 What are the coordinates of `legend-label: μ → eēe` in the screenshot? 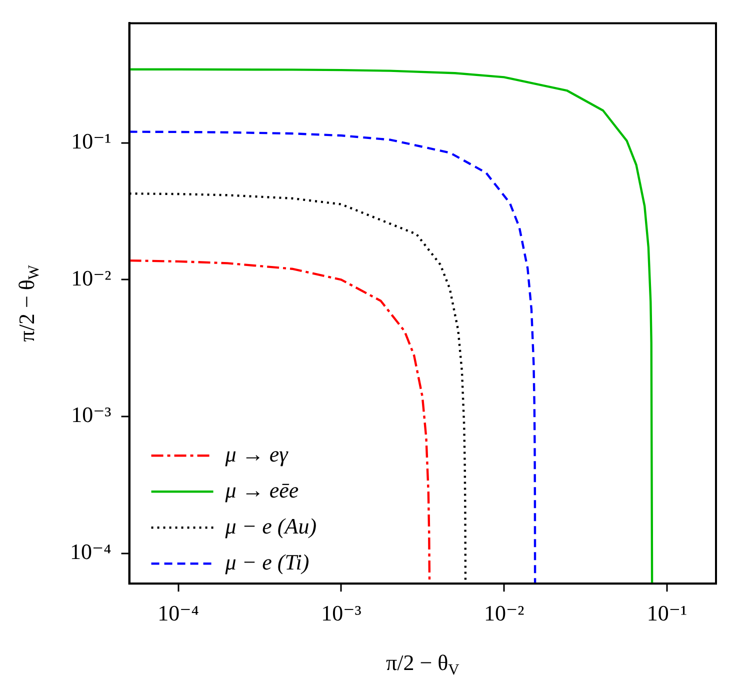 It's located at (261, 489).